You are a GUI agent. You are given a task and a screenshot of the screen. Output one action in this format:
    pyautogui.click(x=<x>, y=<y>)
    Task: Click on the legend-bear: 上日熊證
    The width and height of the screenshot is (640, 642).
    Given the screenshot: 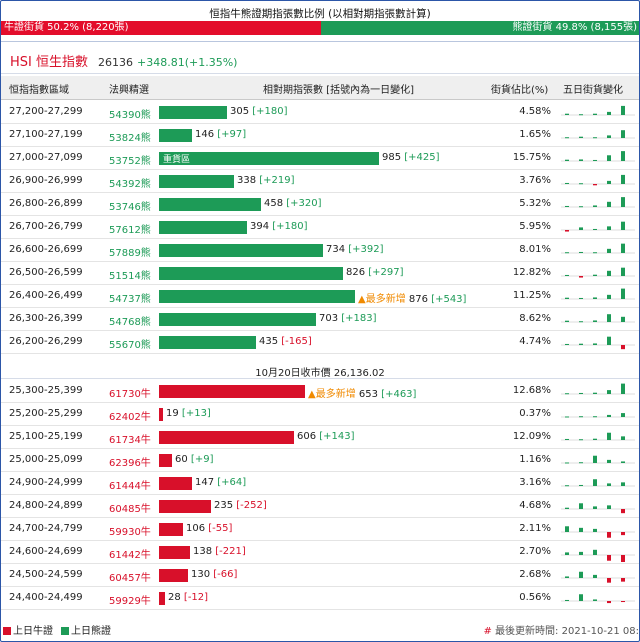 What is the action you would take?
    pyautogui.click(x=86, y=629)
    